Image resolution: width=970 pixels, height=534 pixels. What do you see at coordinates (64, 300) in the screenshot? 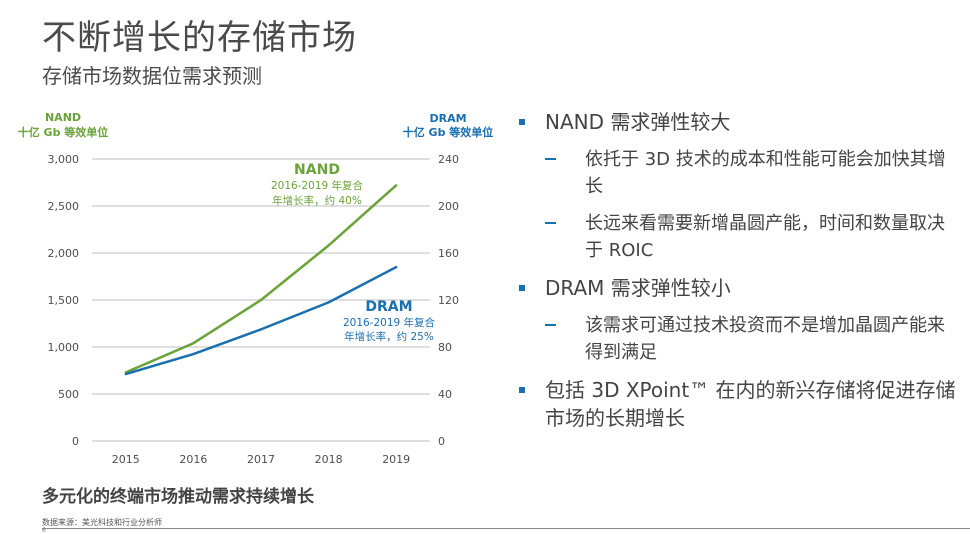
I see `left-tick-label: 1,500` at bounding box center [64, 300].